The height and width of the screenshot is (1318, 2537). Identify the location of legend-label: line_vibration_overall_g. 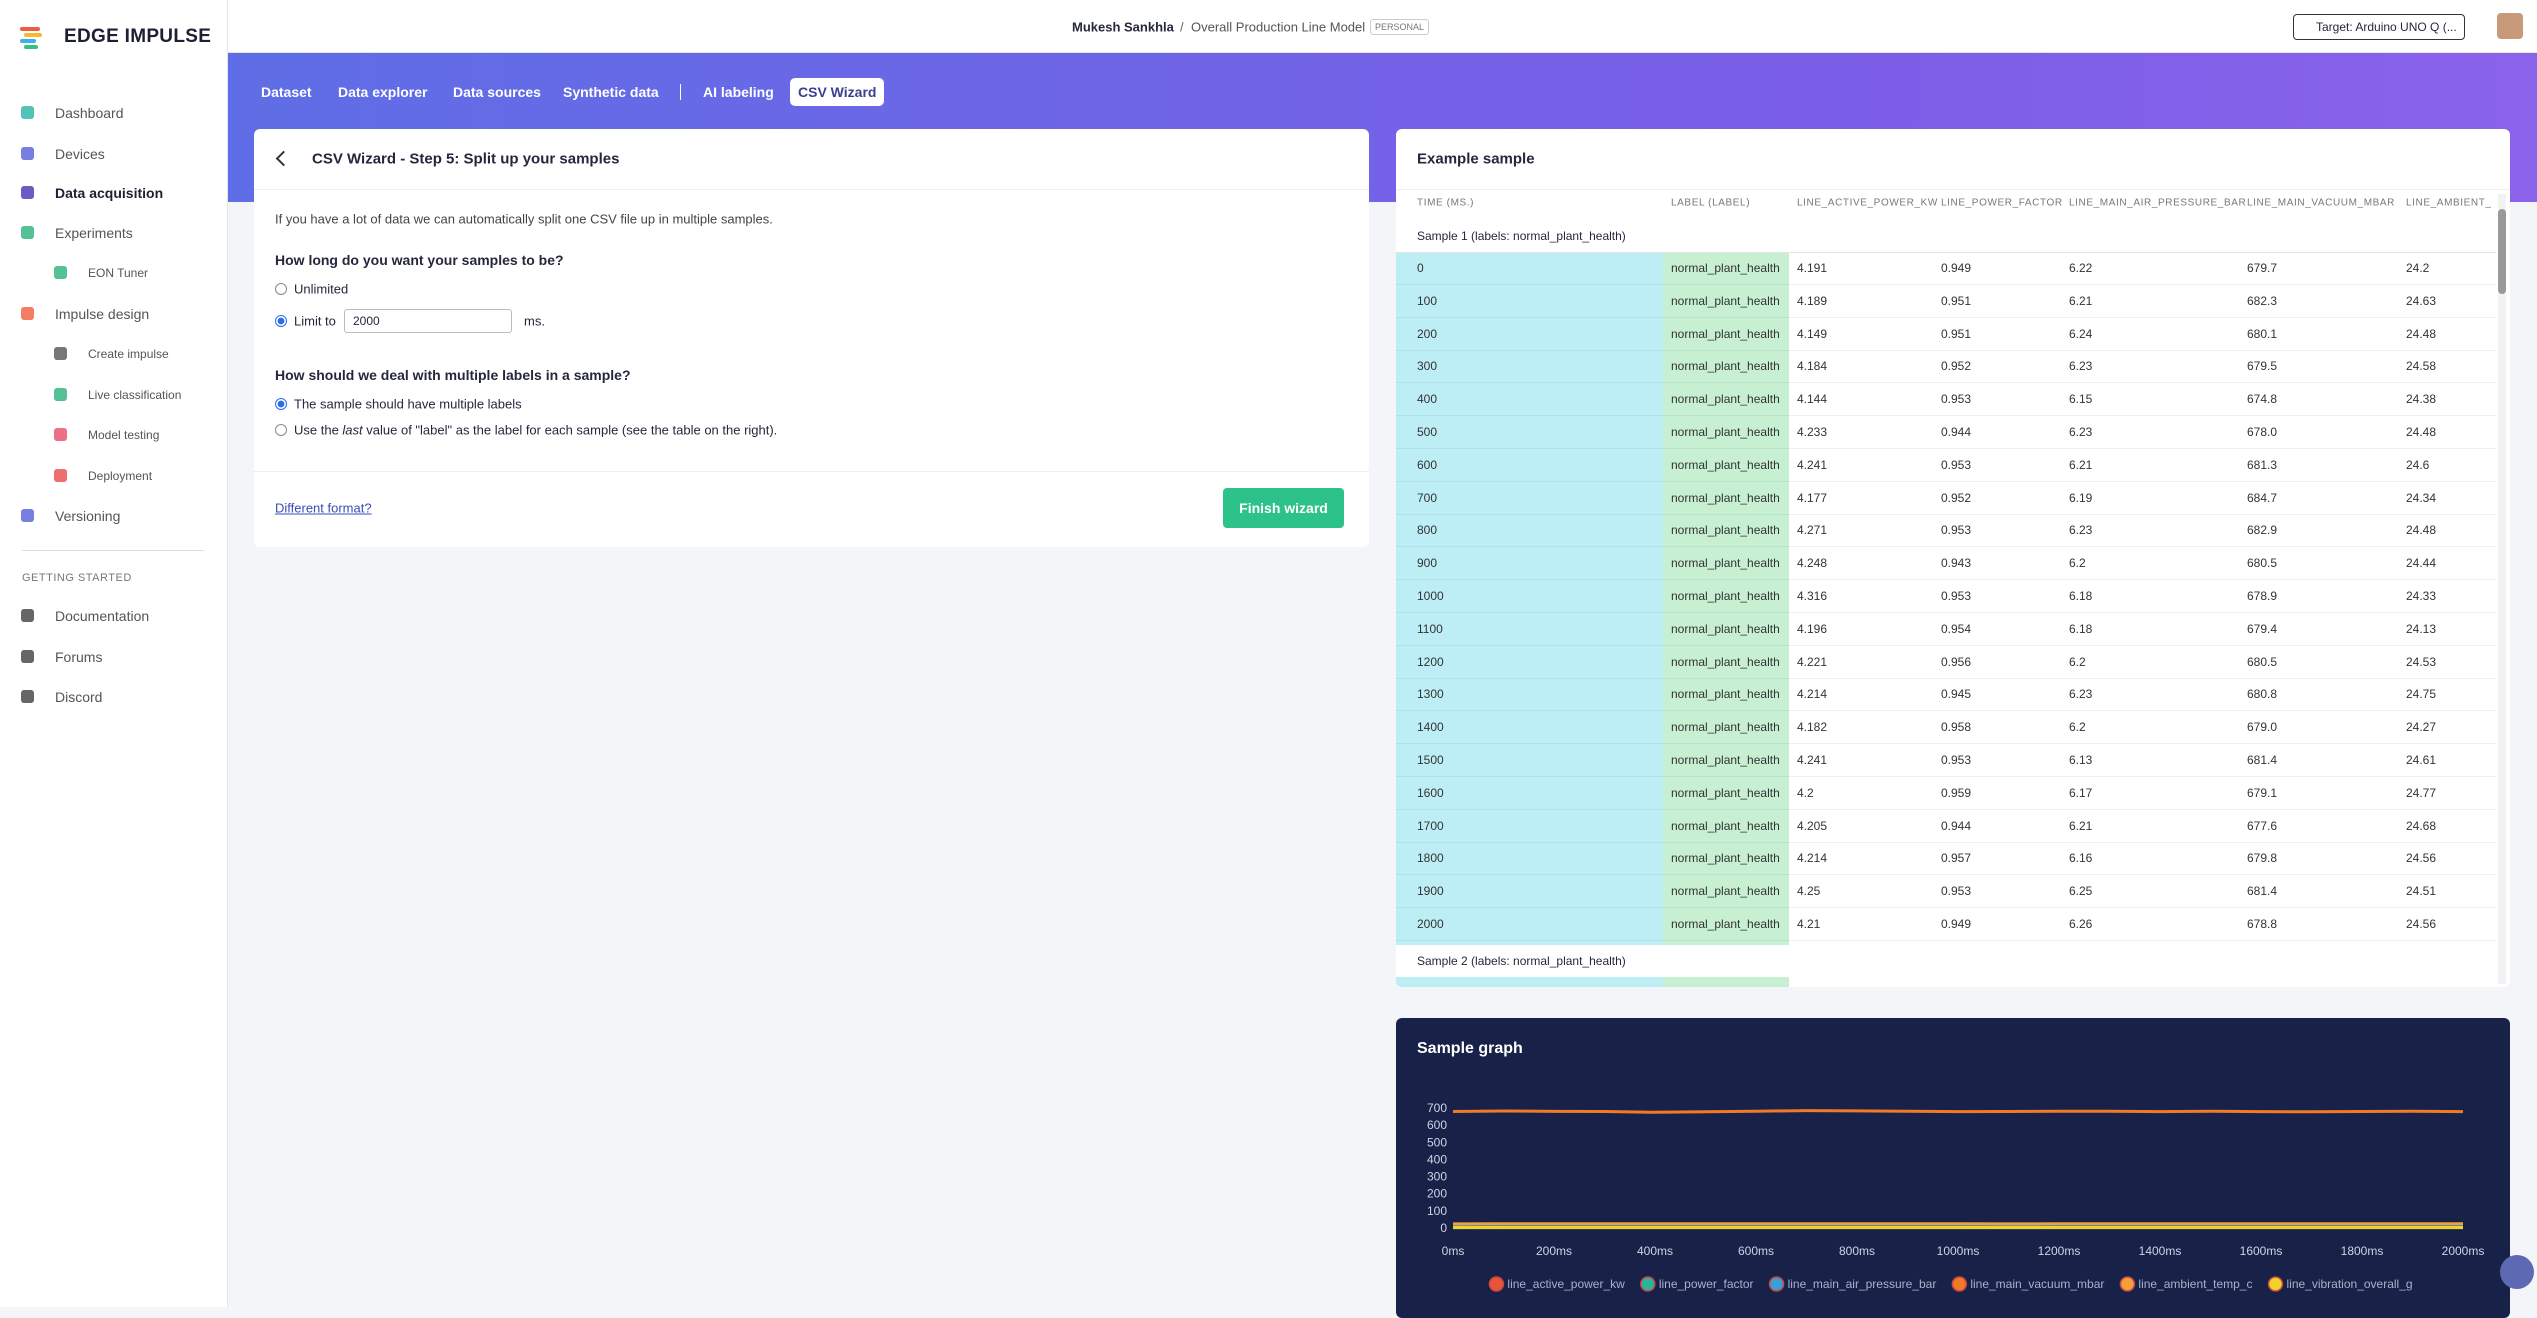
(2349, 1284).